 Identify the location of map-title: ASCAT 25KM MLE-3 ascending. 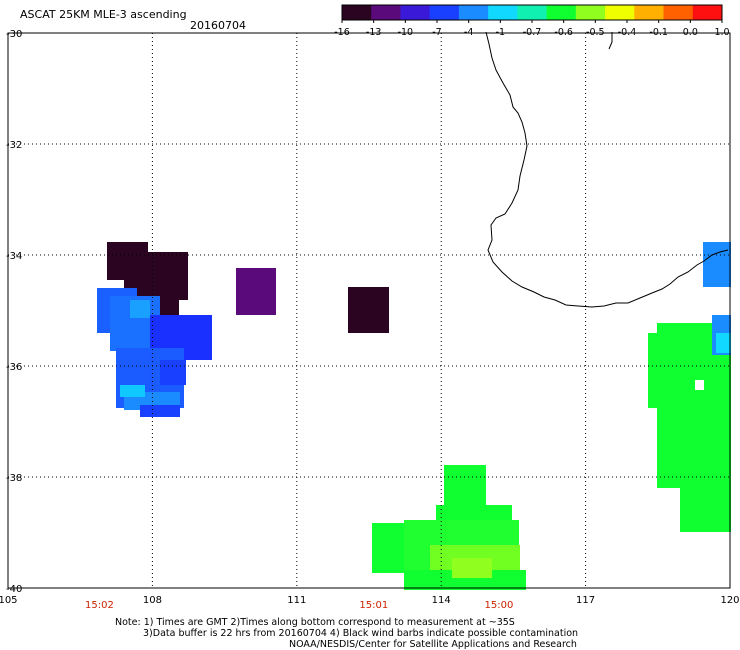
(103, 14).